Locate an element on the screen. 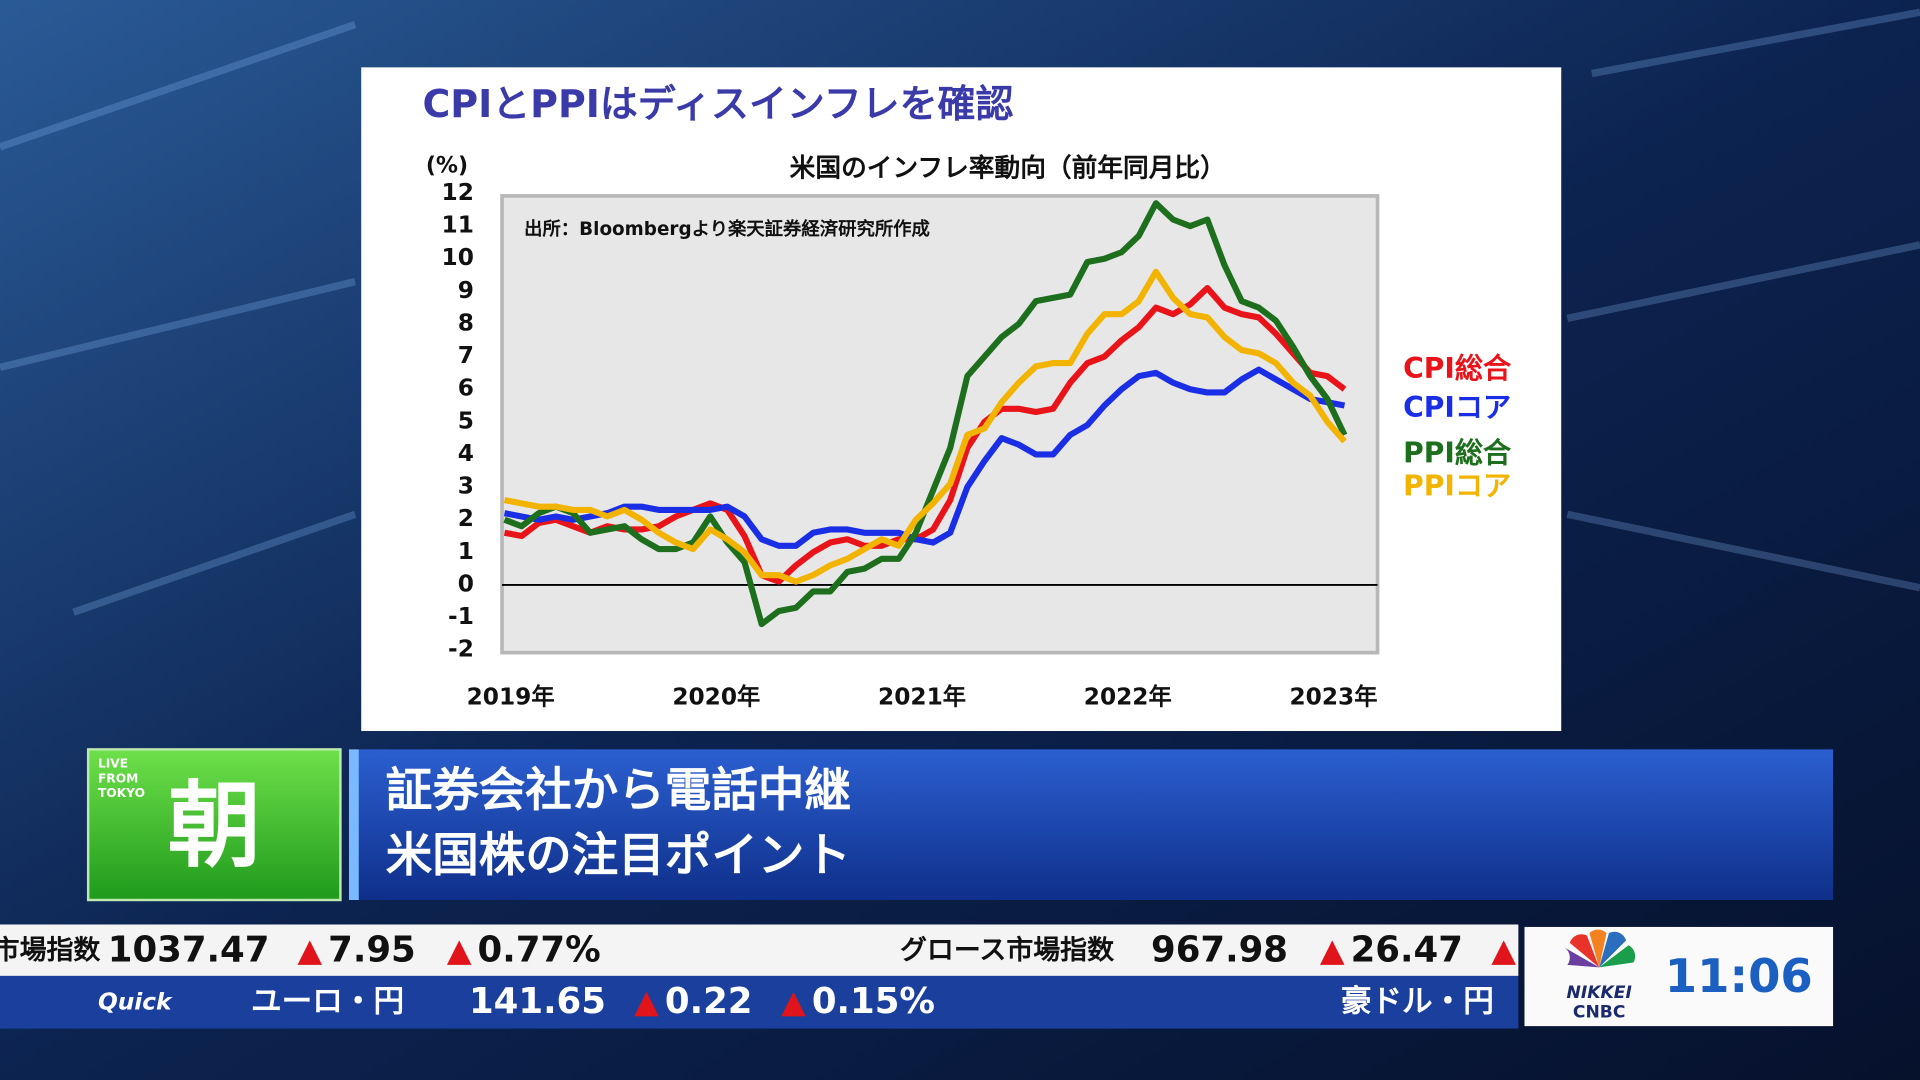  chart-title: 米国のインフレ率動向（前年同月比） is located at coordinates (1008, 167).